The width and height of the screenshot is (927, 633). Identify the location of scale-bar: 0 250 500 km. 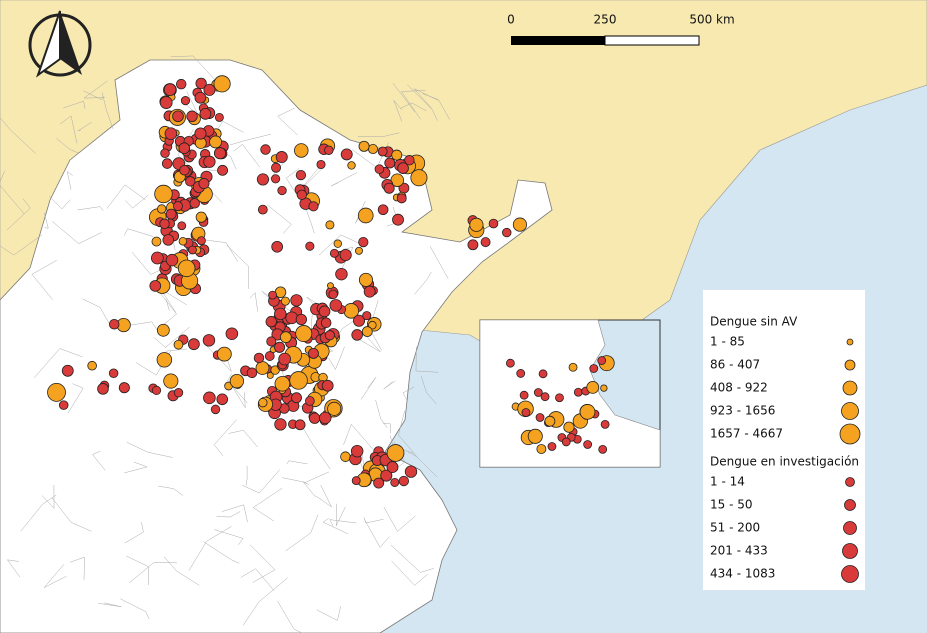
(621, 29).